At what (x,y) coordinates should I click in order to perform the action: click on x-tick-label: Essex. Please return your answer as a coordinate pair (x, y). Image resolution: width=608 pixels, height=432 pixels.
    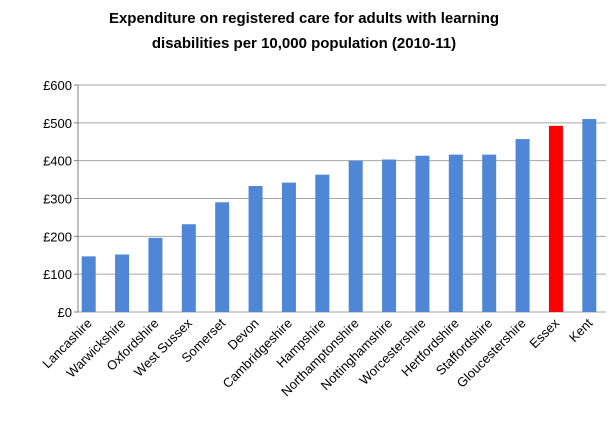
    Looking at the image, I should click on (544, 333).